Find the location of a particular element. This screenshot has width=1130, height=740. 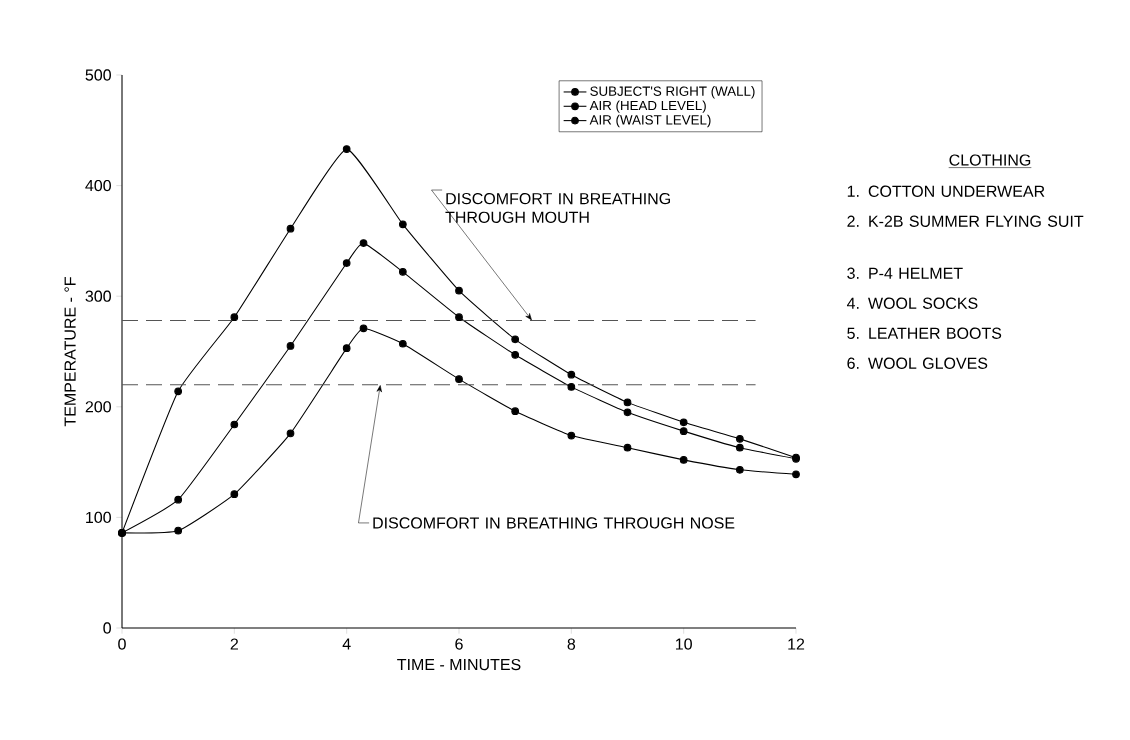

text: 4. WOOL SOCKS is located at coordinates (912, 303).